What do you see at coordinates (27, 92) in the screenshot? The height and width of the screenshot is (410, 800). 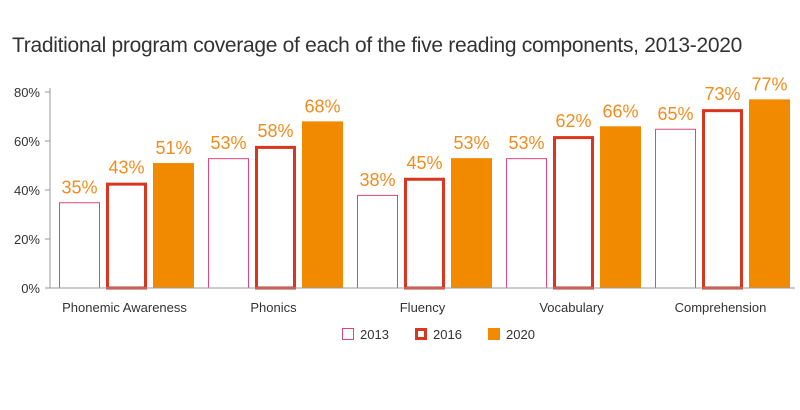 I see `y-tick-label: 80%` at bounding box center [27, 92].